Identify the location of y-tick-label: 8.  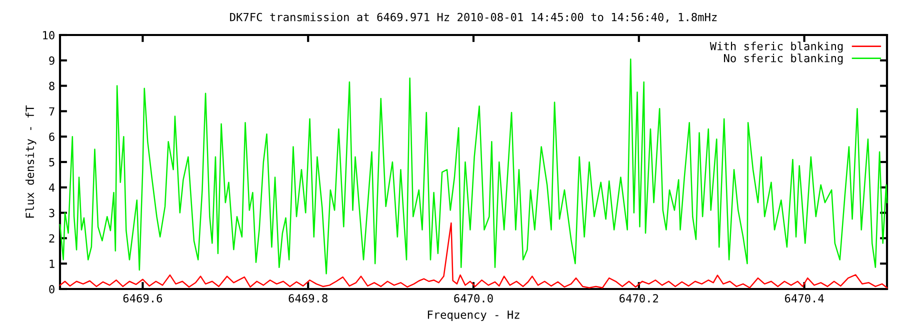
(51, 86).